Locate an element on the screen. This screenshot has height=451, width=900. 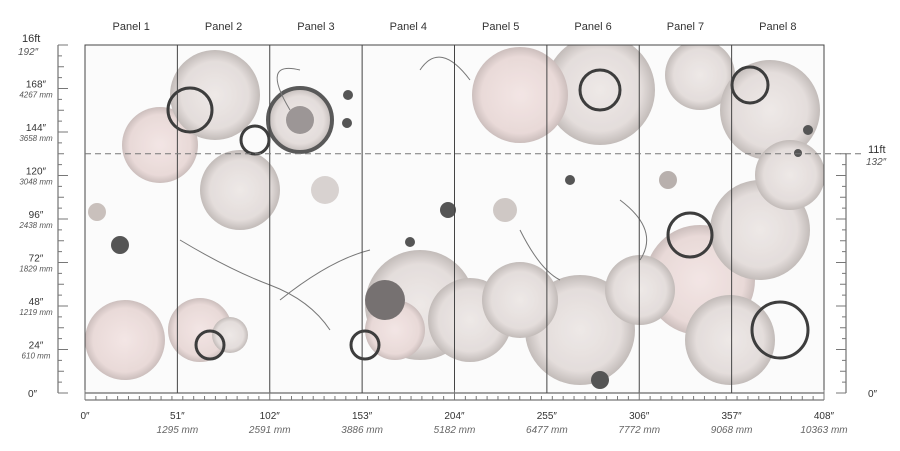
left-axis-tick-label: 168″ is located at coordinates (36, 85).